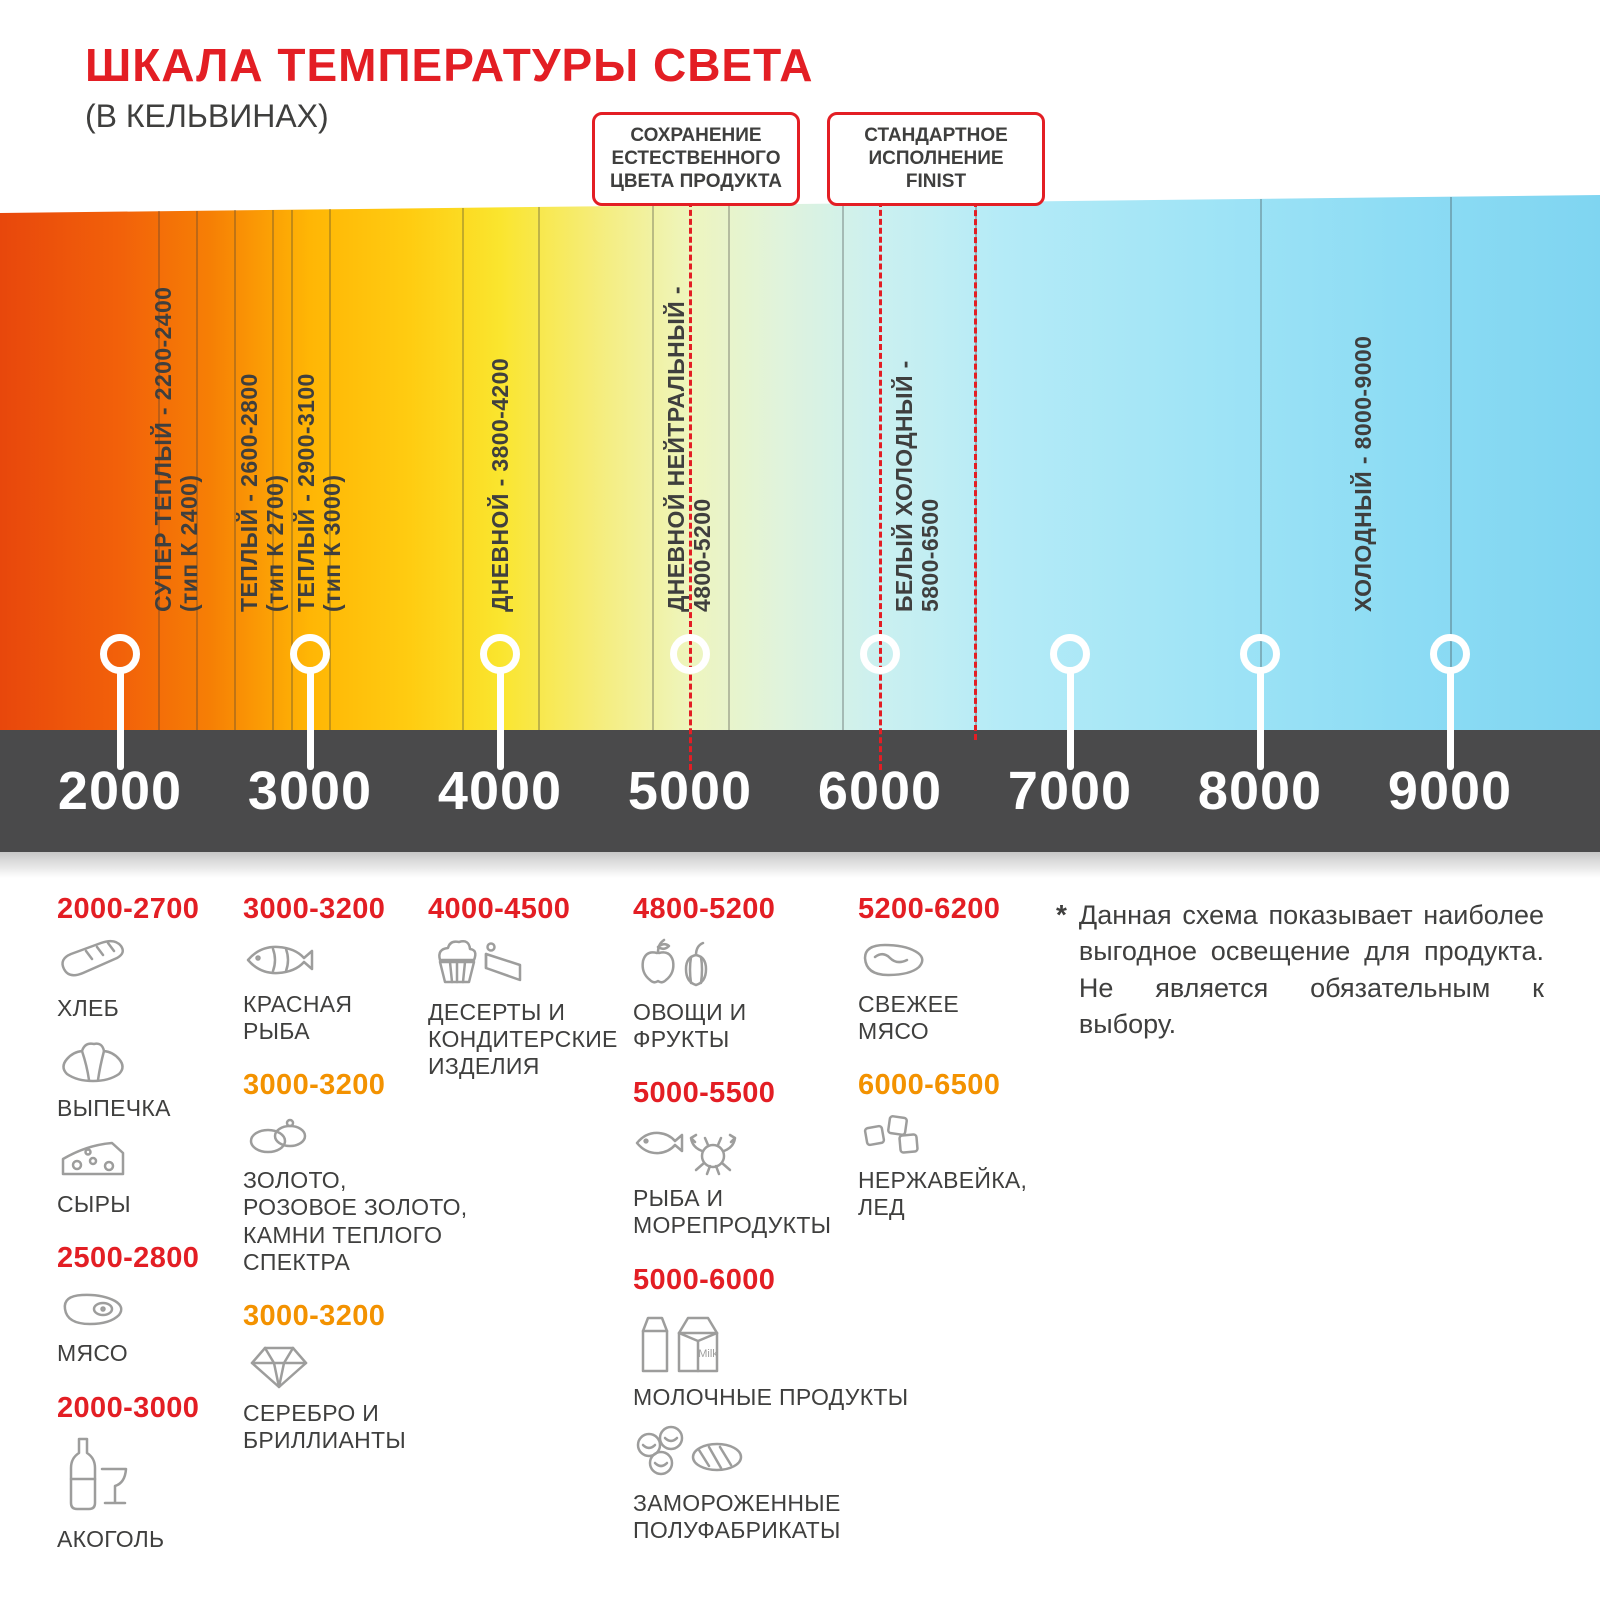  I want to click on vegetables-icon, so click(779, 964).